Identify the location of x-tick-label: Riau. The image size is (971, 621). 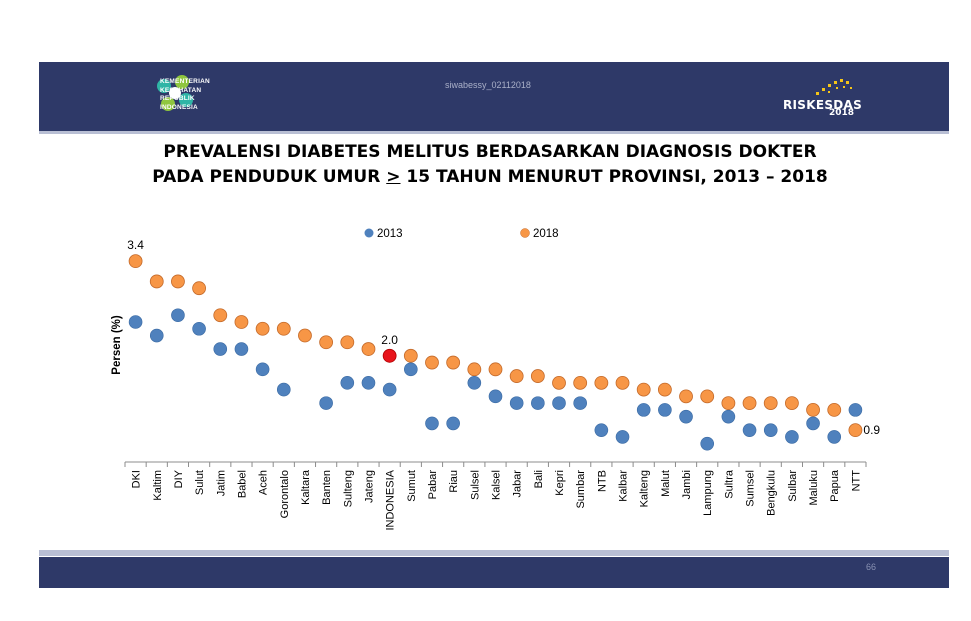
(454, 481).